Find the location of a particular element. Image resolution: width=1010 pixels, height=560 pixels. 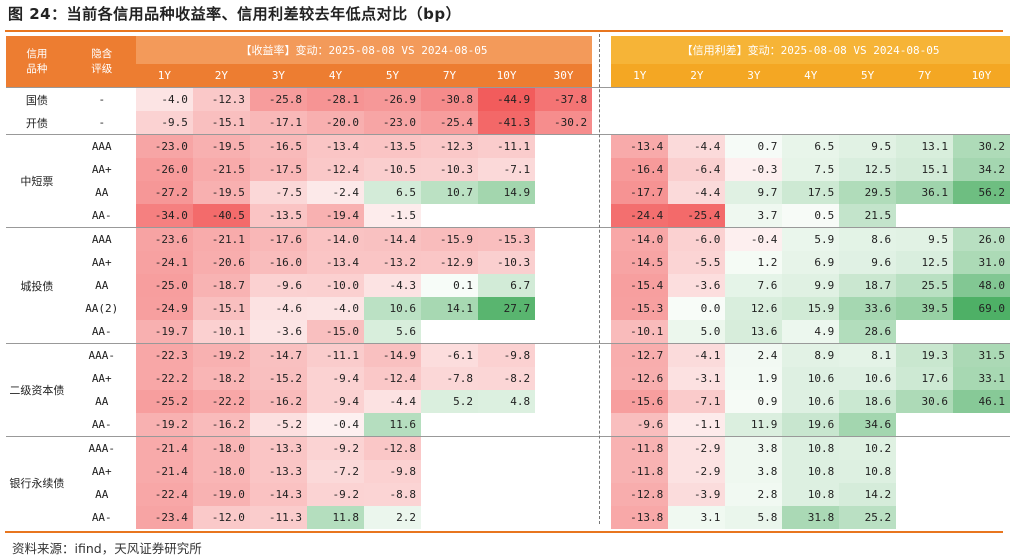

header-category-line2: 品种 is located at coordinates (37, 68).